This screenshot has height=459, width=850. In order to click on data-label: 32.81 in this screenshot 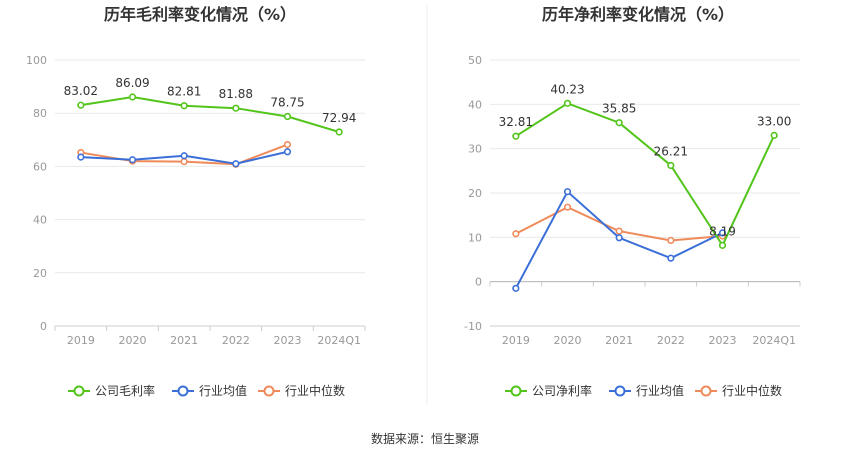, I will do `click(516, 122)`.